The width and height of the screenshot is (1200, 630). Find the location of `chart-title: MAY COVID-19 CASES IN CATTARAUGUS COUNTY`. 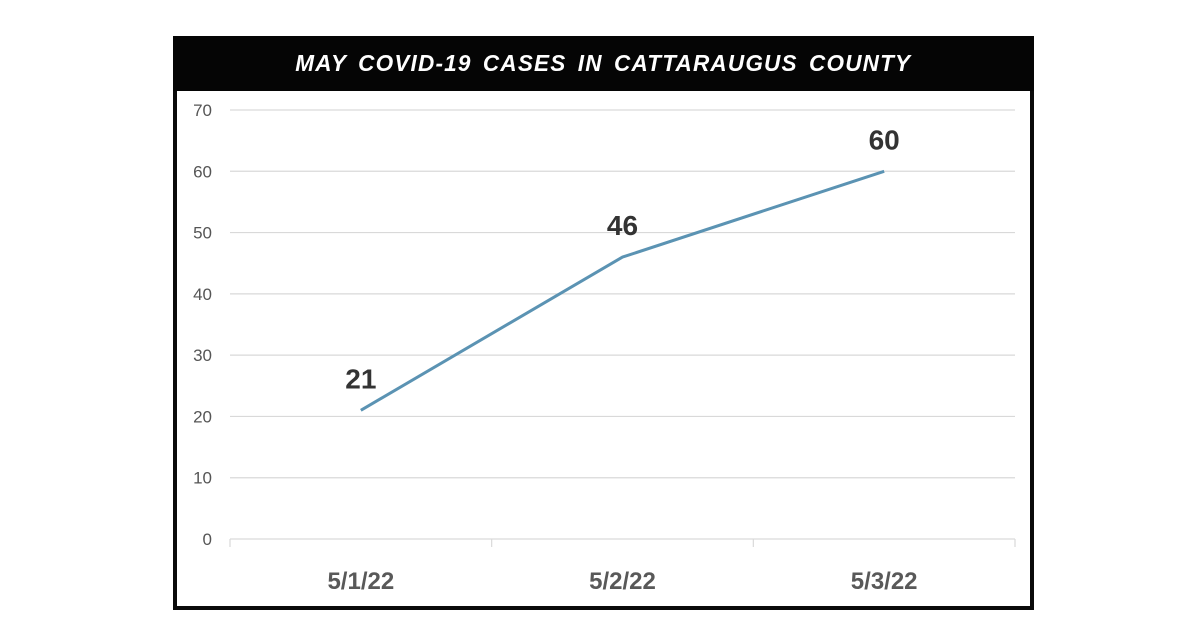

chart-title: MAY COVID-19 CASES IN CATTARAUGUS COUNTY is located at coordinates (603, 63).